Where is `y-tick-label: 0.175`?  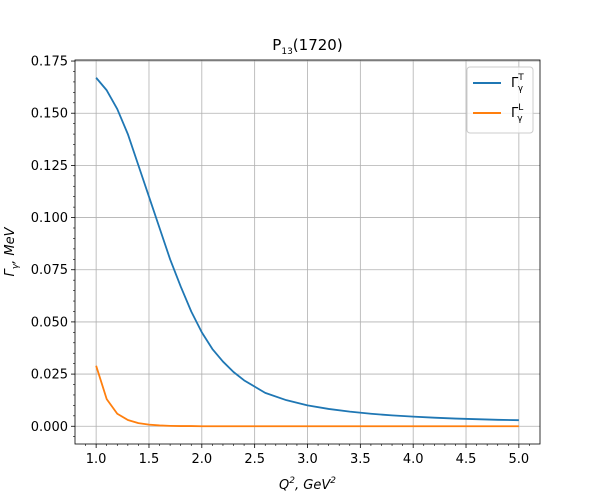 y-tick-label: 0.175 is located at coordinates (49, 62).